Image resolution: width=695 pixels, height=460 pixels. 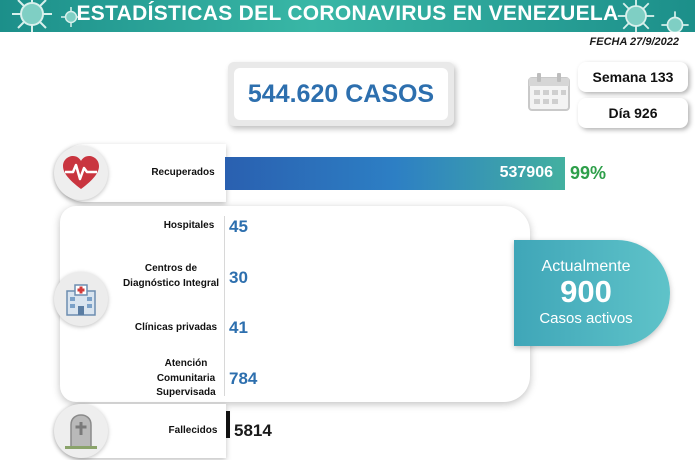 I want to click on total-cases-value: 544.620 CASOS, so click(x=341, y=93).